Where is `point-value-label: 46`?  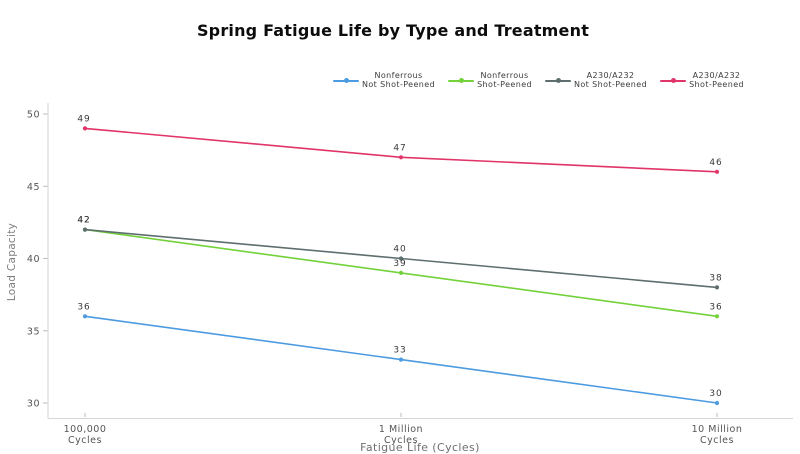
point-value-label: 46 is located at coordinates (715, 163).